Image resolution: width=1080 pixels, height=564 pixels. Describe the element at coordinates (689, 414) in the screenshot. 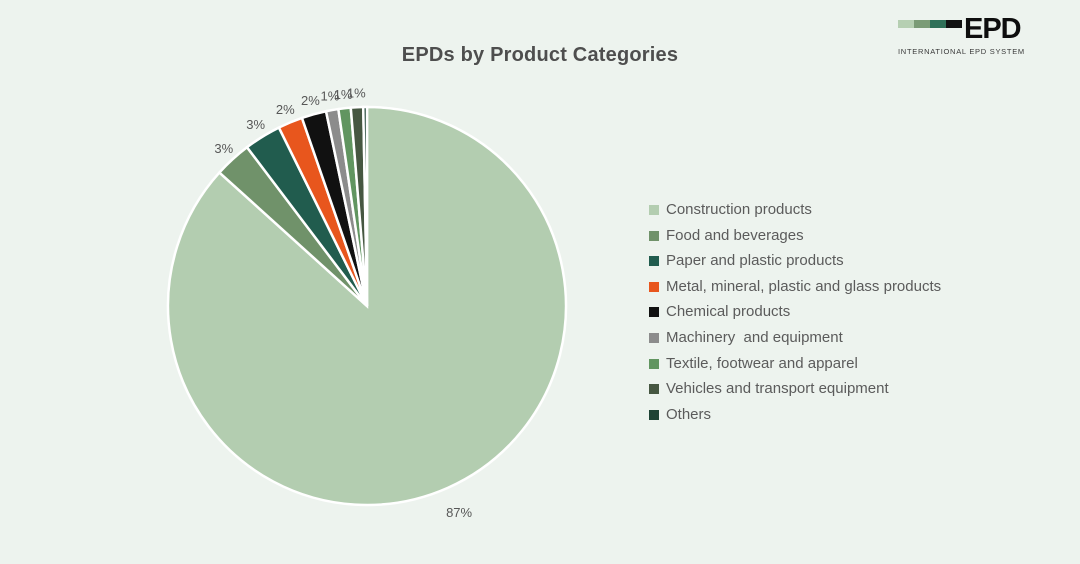

I see `legend-label: Others` at that location.